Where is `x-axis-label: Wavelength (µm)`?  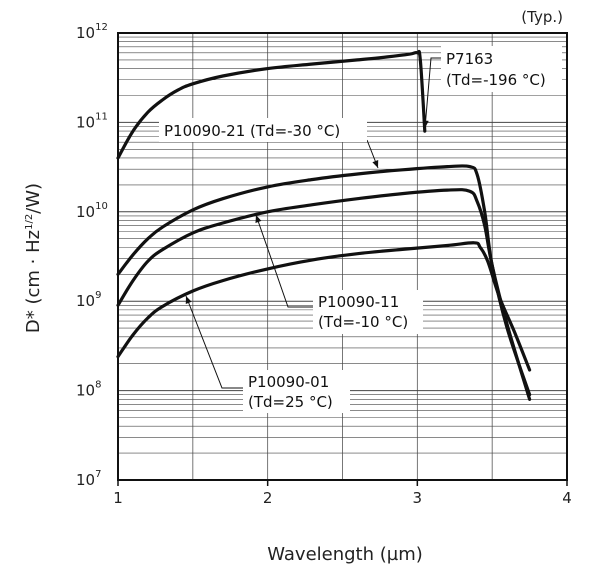
x-axis-label: Wavelength (µm) is located at coordinates (345, 554).